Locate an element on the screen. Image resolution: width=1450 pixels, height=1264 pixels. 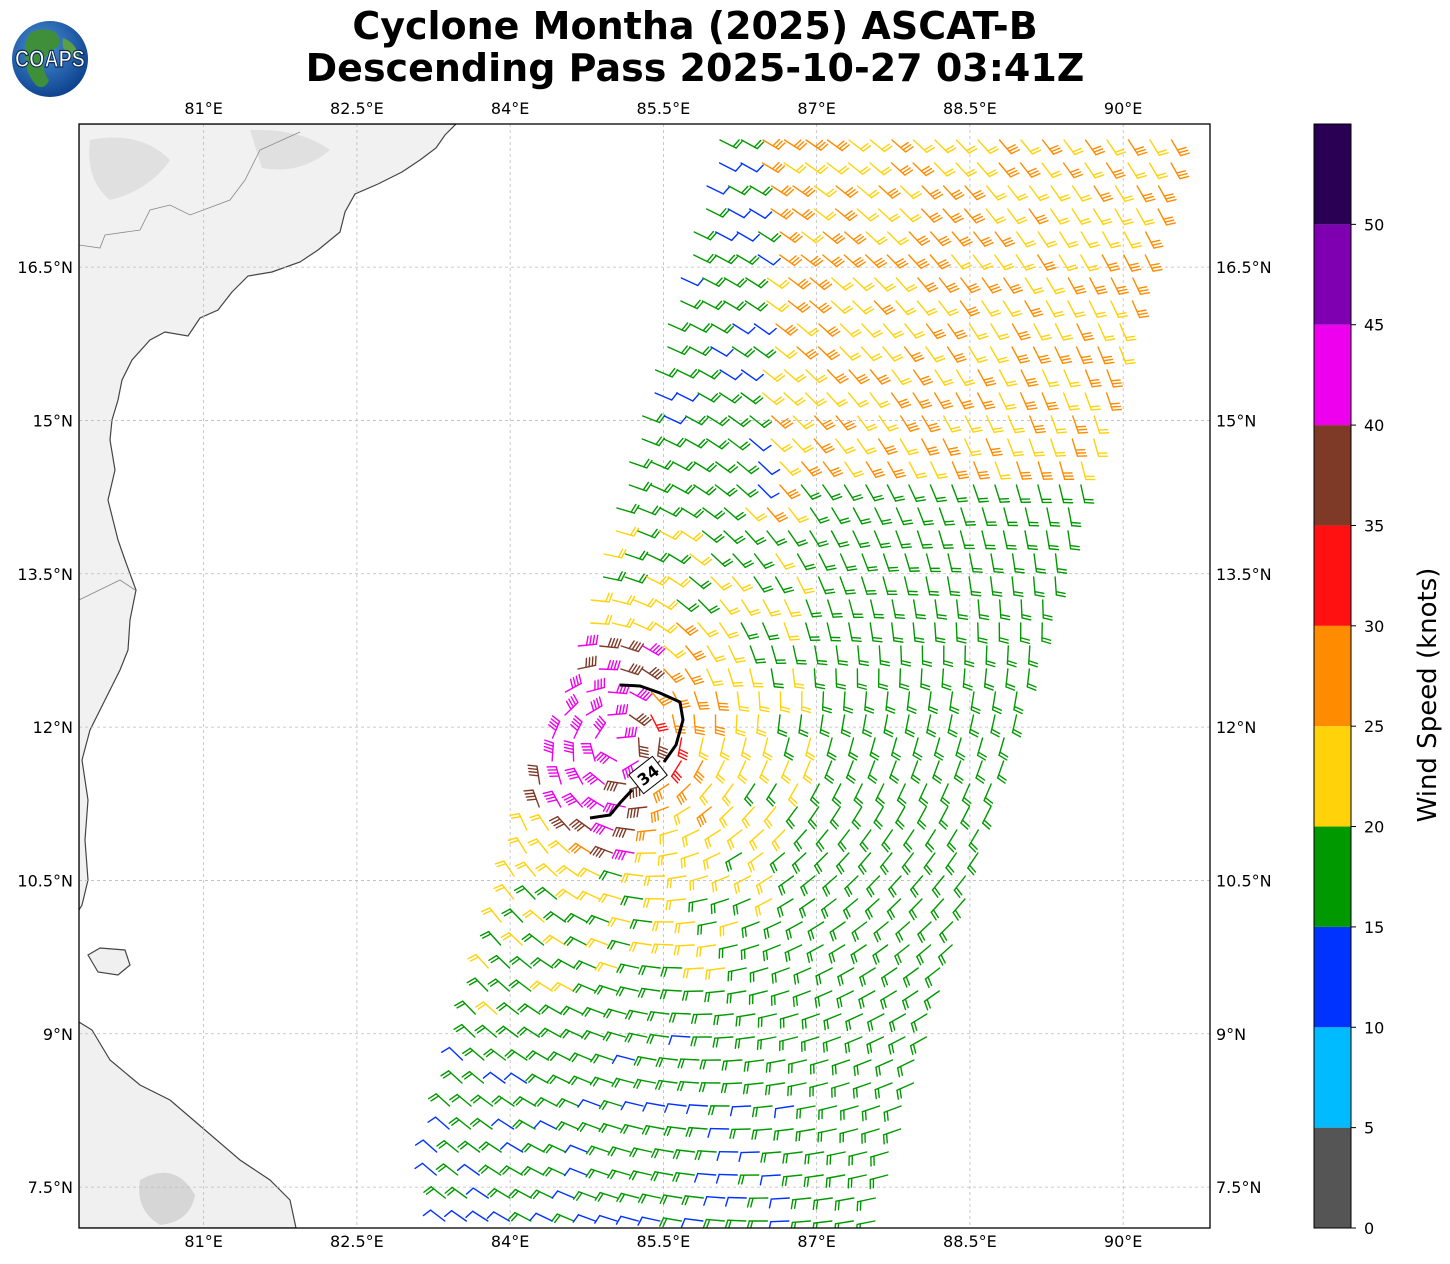
lat-tick-label-left: 9°N is located at coordinates (58, 1034).